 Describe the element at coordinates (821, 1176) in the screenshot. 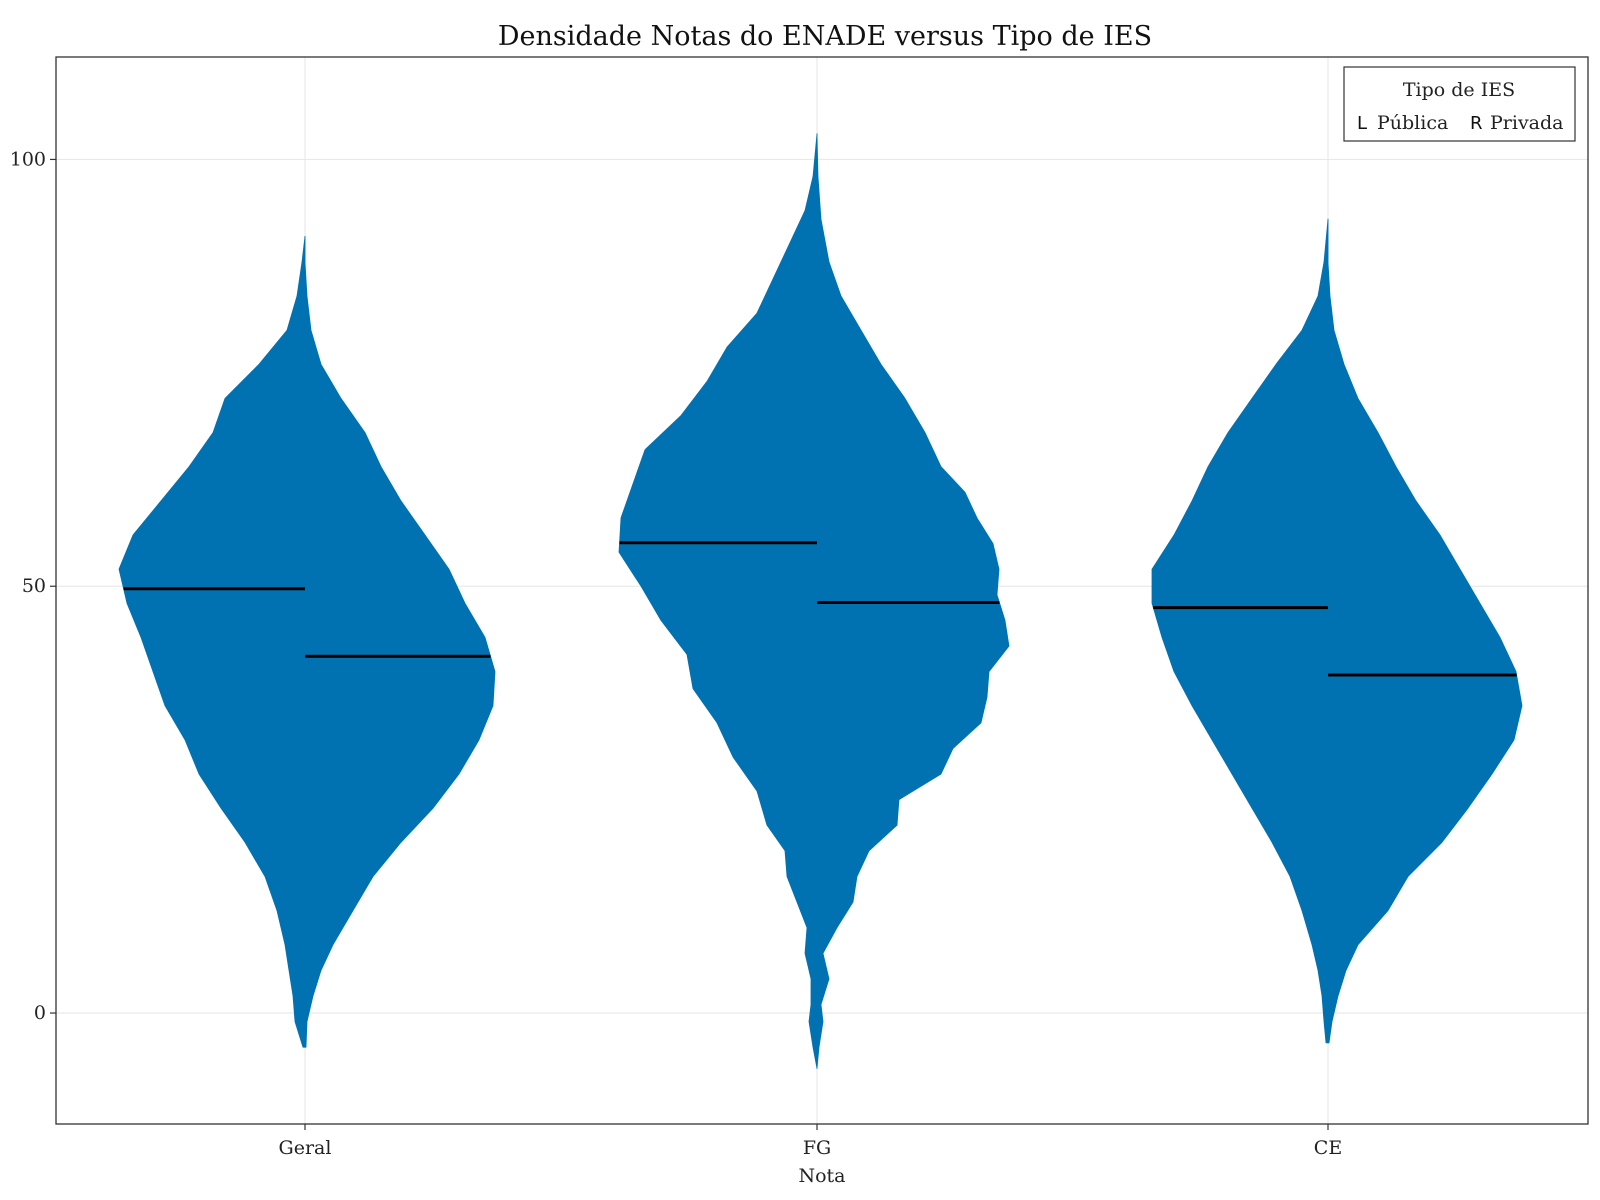

I see `x-axis-label: Nota` at that location.